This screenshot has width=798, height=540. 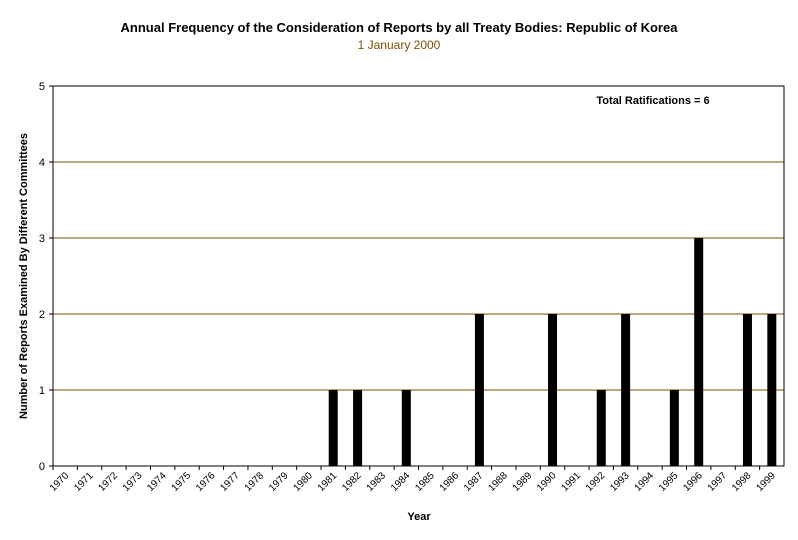 What do you see at coordinates (42, 391) in the screenshot?
I see `y-tick-label: 1` at bounding box center [42, 391].